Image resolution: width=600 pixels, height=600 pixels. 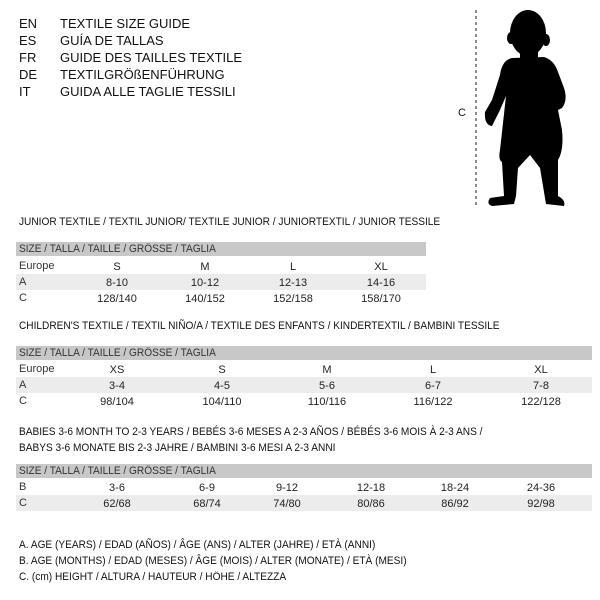 What do you see at coordinates (455, 504) in the screenshot?
I see `table-cell: 86/92` at bounding box center [455, 504].